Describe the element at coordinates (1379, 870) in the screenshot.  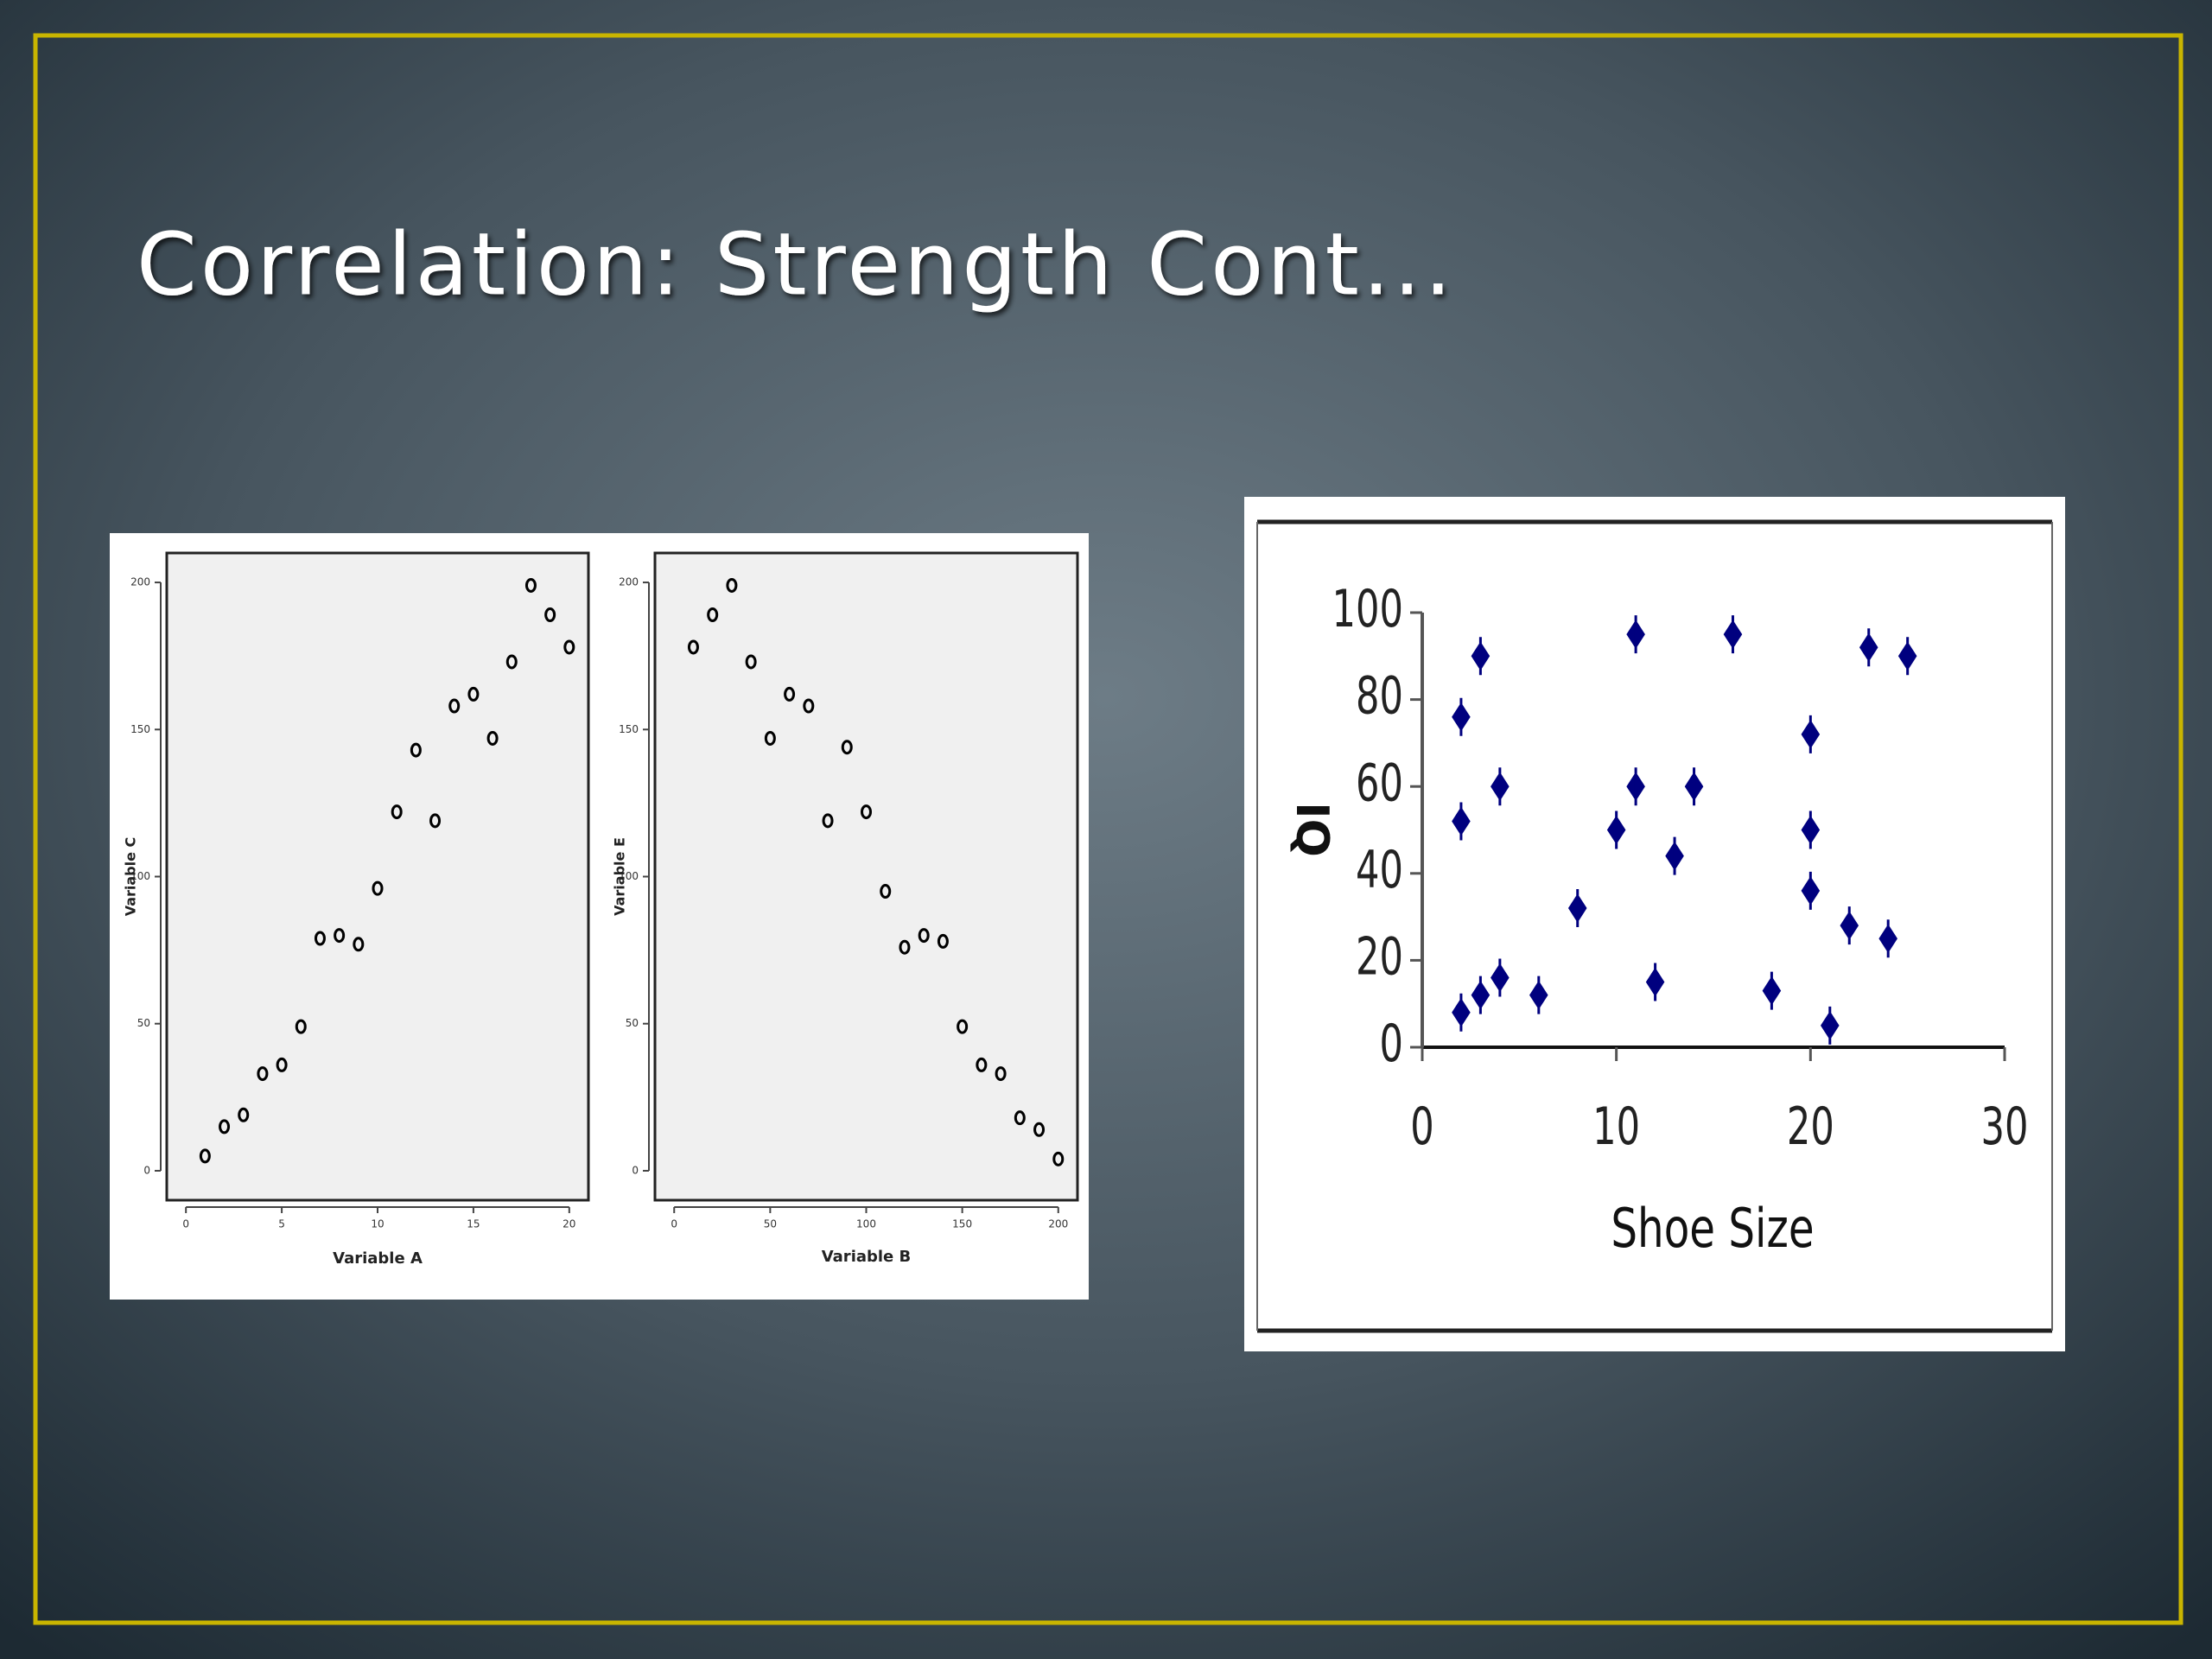
I see `y-tick-label: 40` at that location.